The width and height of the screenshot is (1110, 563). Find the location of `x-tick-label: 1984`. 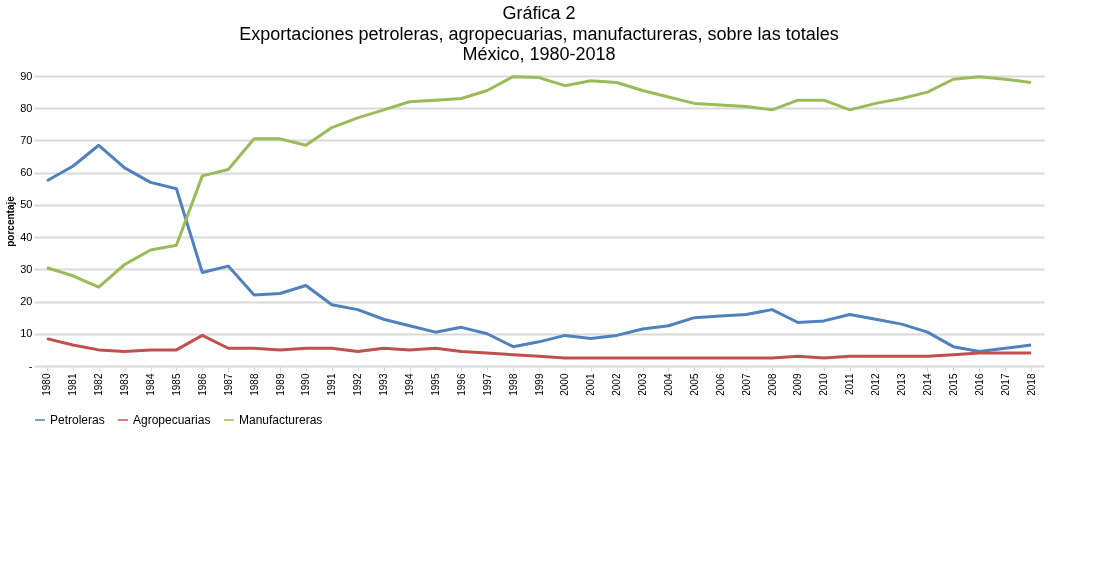

x-tick-label: 1984 is located at coordinates (151, 384).